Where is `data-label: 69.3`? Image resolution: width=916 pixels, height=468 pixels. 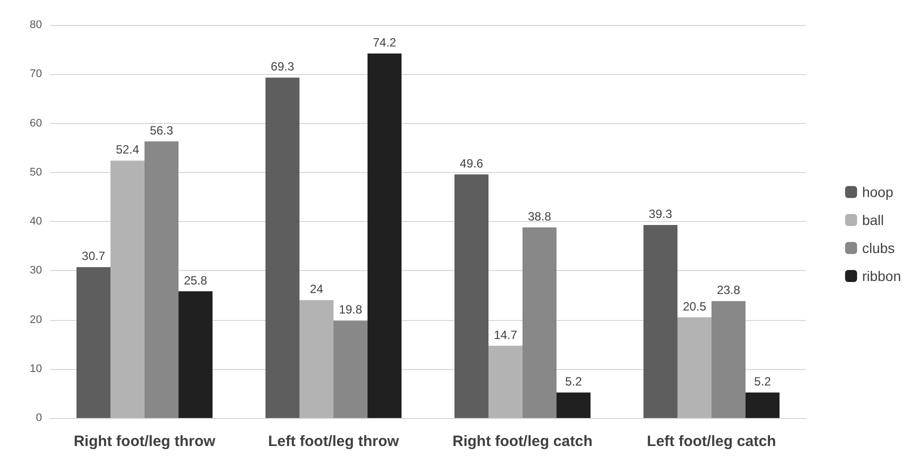
data-label: 69.3 is located at coordinates (282, 67).